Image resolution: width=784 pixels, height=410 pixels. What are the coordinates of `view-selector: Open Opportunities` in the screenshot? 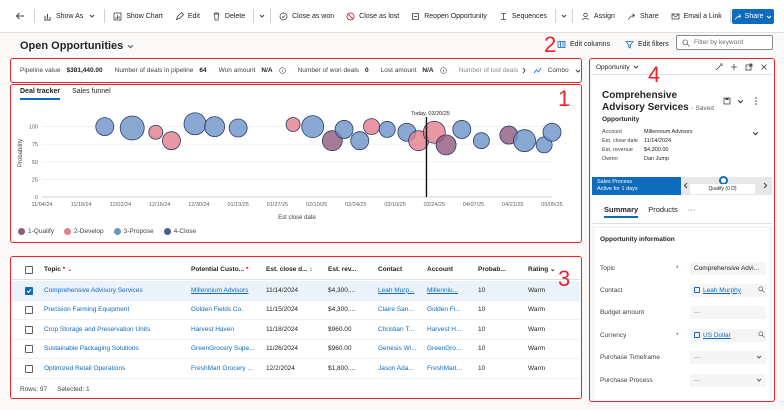 It's located at (77, 46).